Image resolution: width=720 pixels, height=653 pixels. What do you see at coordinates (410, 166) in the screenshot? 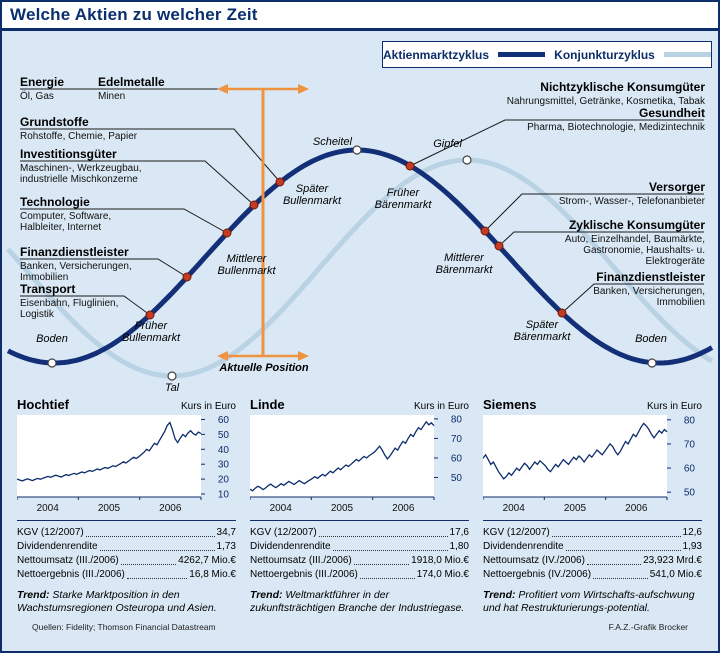
I see `marker-nichtzyklische` at bounding box center [410, 166].